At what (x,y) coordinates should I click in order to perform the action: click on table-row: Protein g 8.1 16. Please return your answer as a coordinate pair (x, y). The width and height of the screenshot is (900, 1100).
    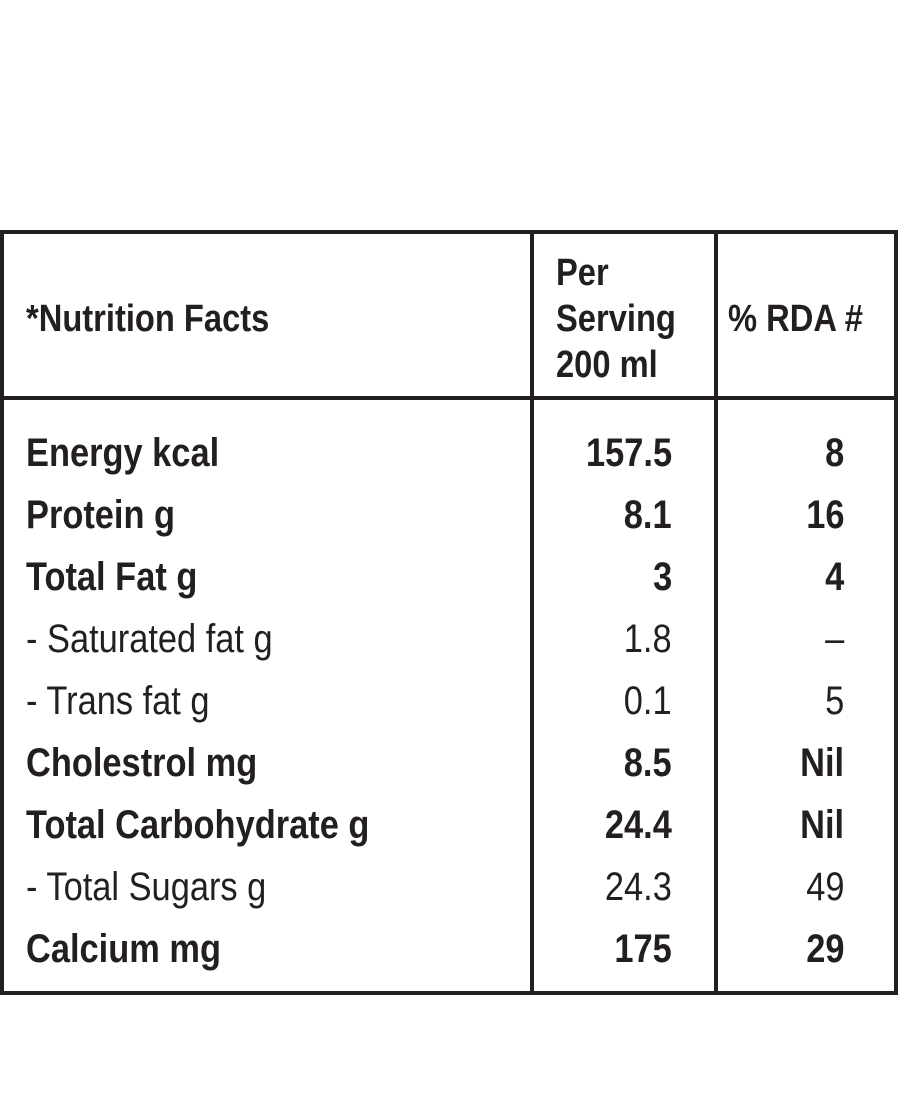
    Looking at the image, I should click on (449, 515).